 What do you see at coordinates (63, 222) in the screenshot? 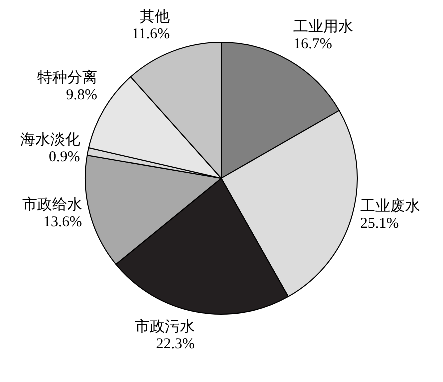
I see `data-label: 13.6%` at bounding box center [63, 222].